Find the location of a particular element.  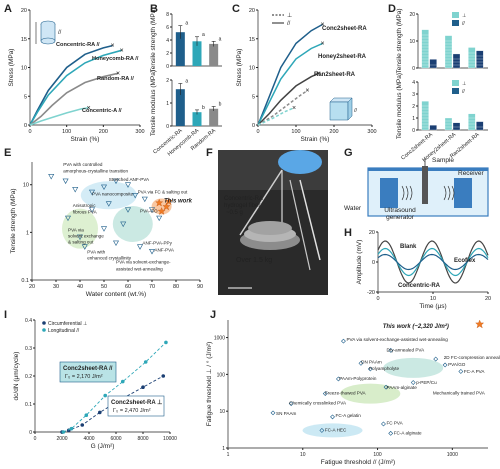

annotation: Anisotropic is located at coordinates (84, 205).